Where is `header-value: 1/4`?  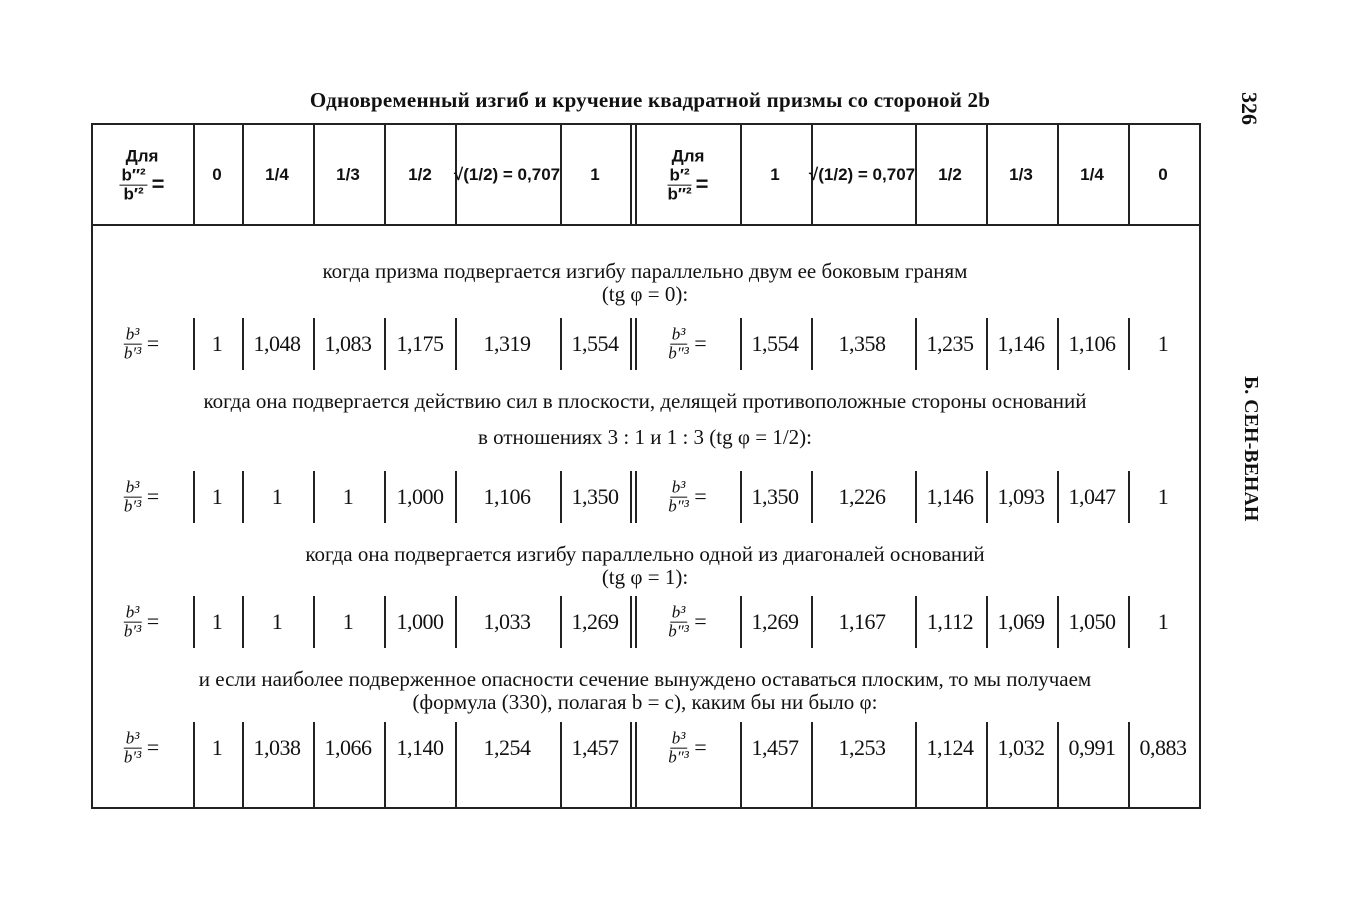 header-value: 1/4 is located at coordinates (1092, 174).